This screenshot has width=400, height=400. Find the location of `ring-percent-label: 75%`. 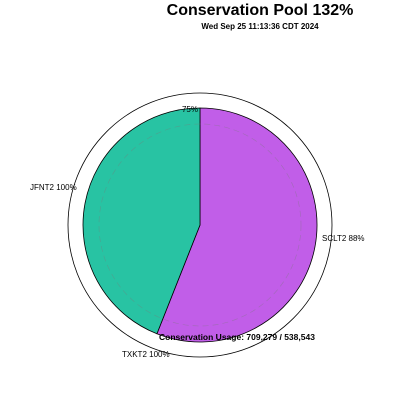

ring-percent-label: 75% is located at coordinates (190, 109).